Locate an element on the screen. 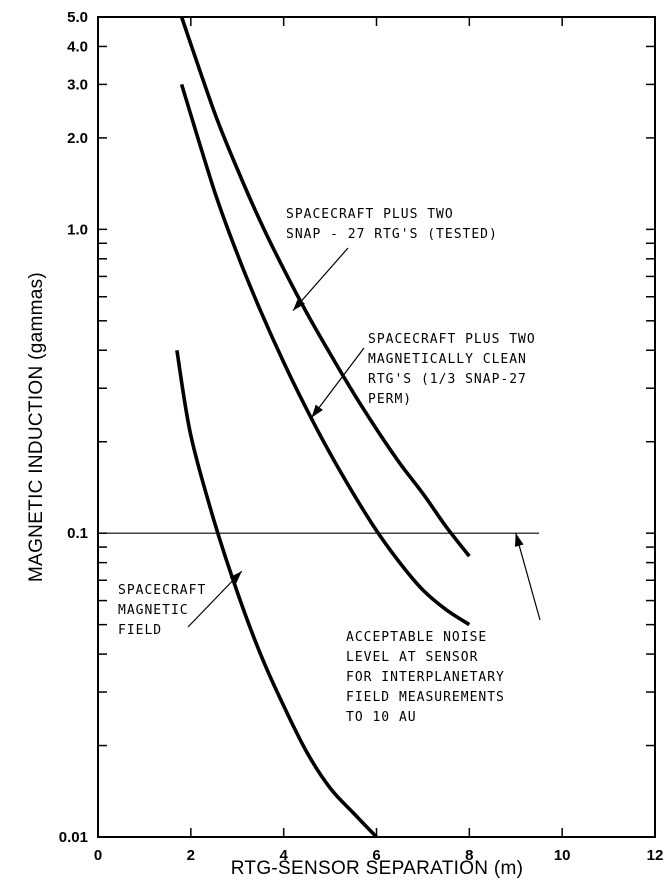 The width and height of the screenshot is (670, 885). annotation-line: ACCEPTABLE NOISE is located at coordinates (416, 637).